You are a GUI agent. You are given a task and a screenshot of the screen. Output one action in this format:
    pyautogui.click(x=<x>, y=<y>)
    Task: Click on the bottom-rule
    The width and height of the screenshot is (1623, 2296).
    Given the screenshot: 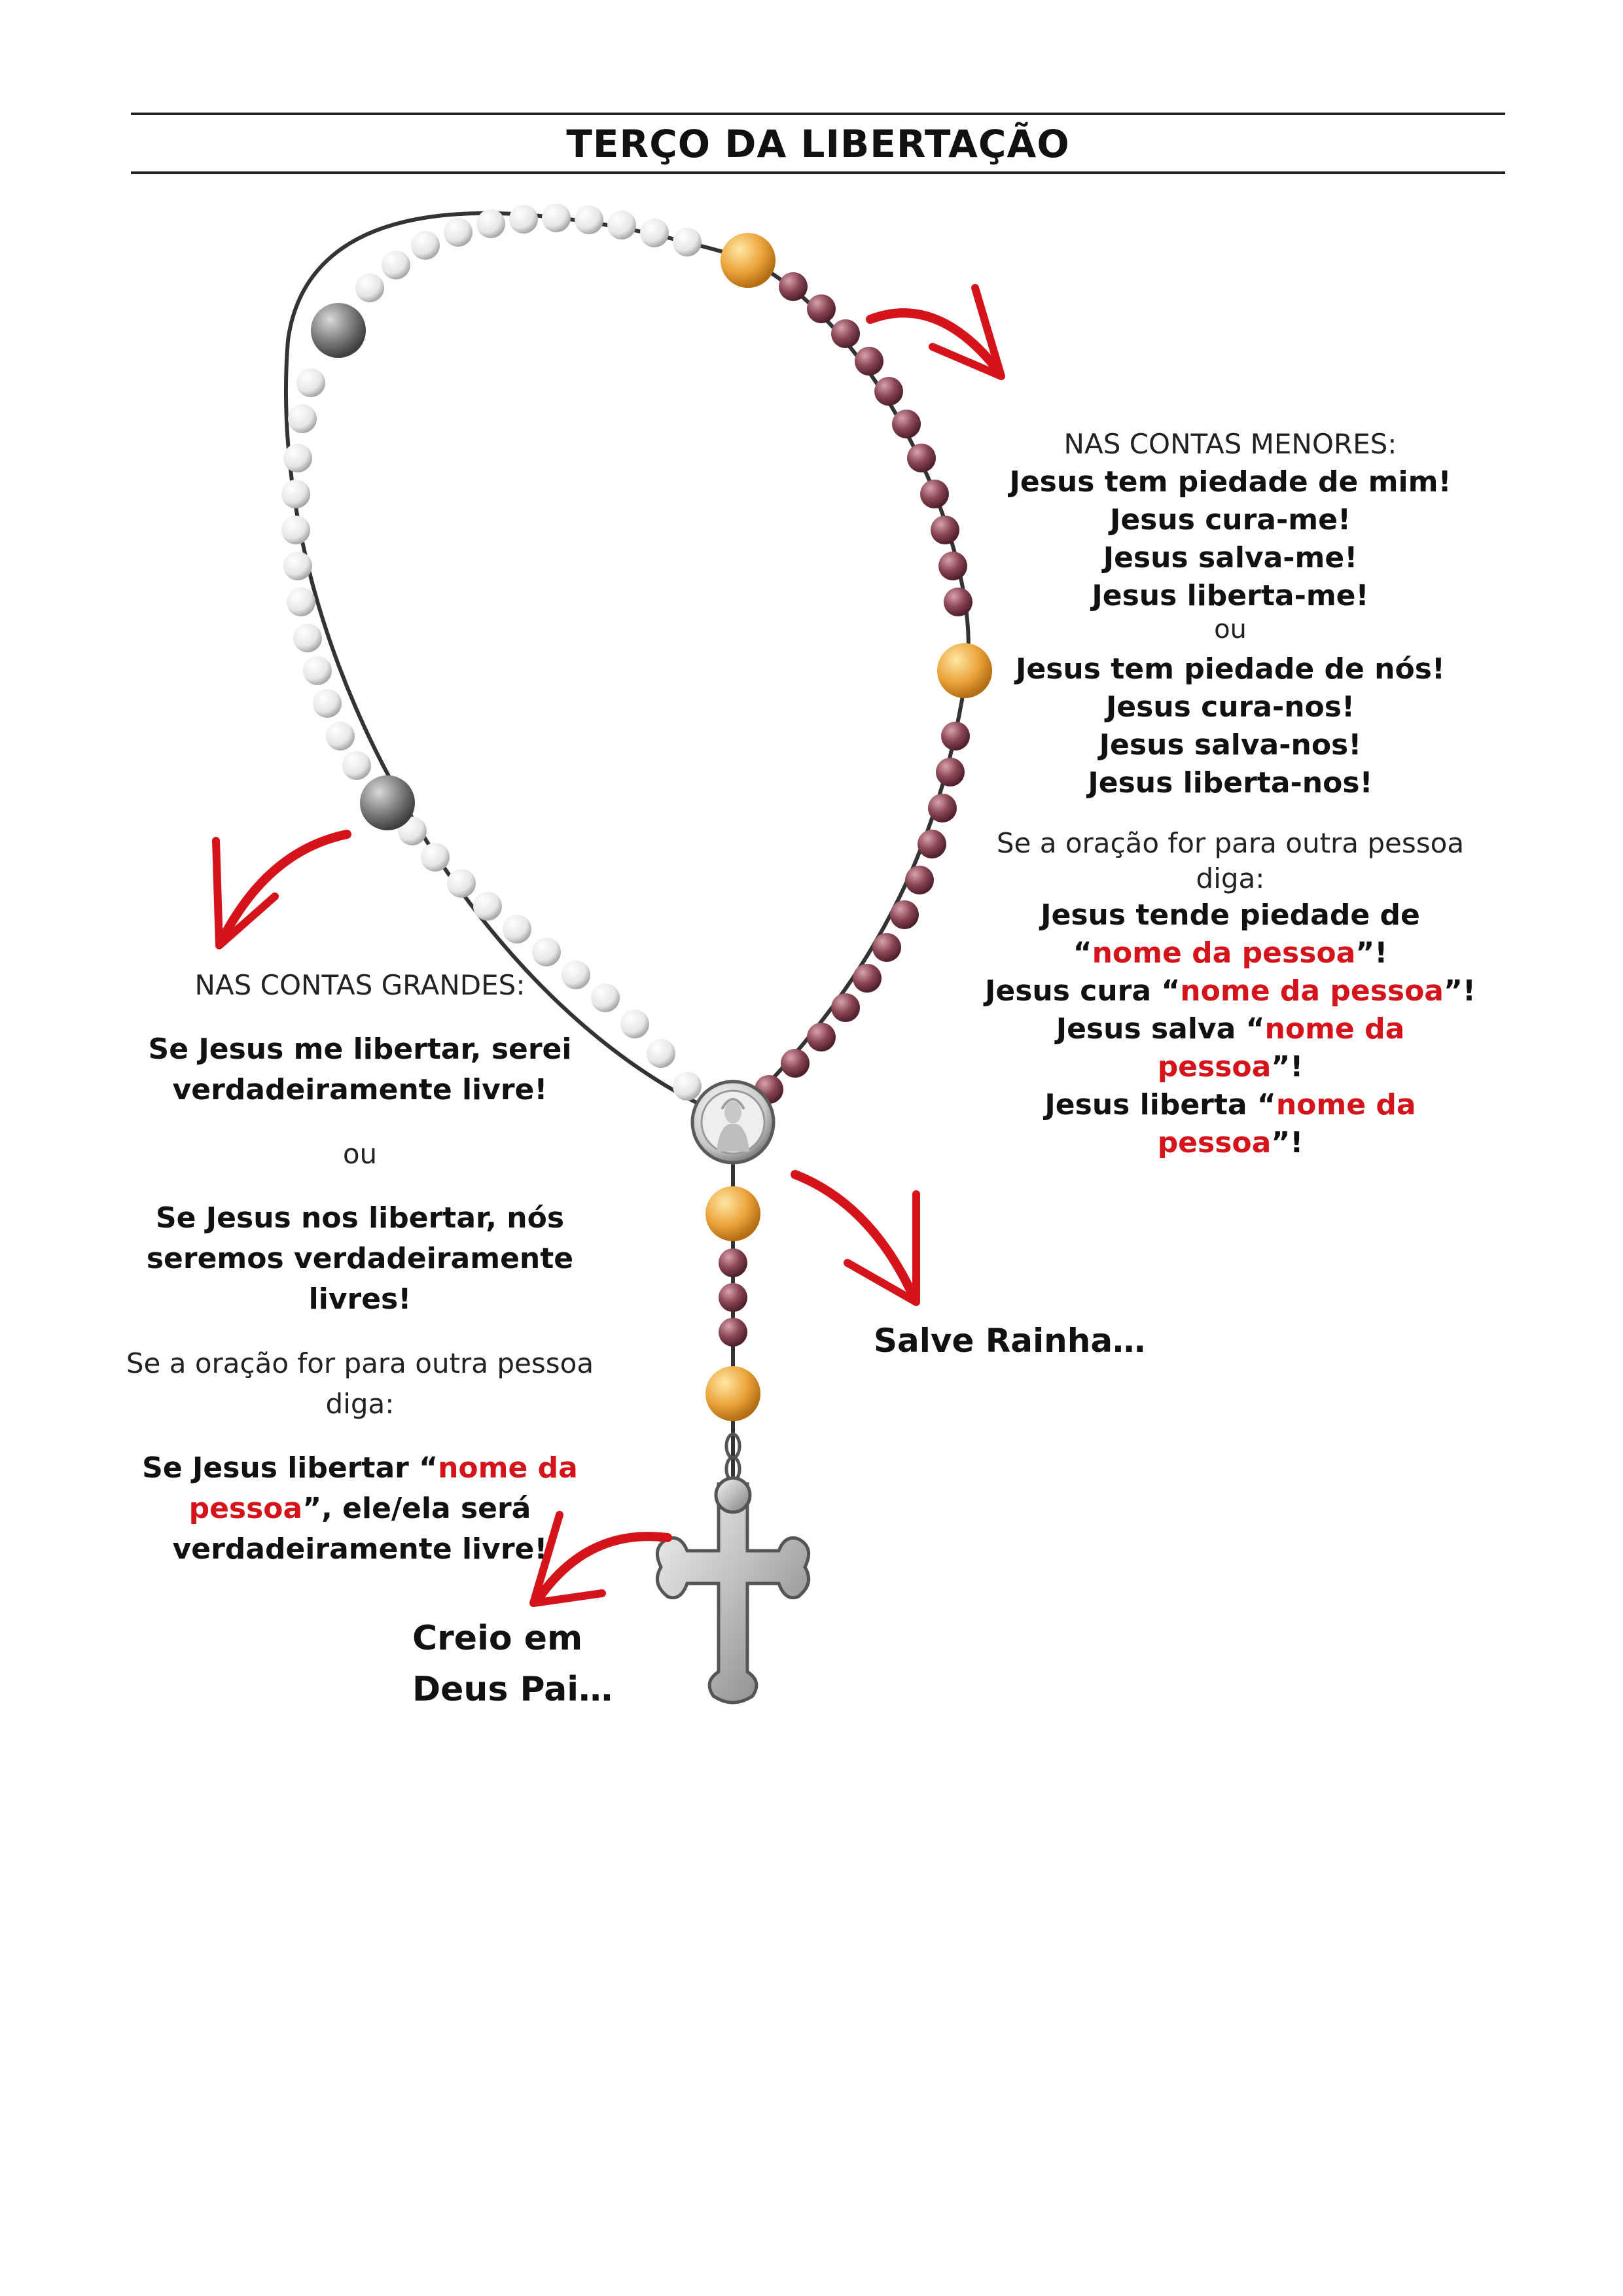 What is the action you would take?
    pyautogui.click(x=818, y=173)
    